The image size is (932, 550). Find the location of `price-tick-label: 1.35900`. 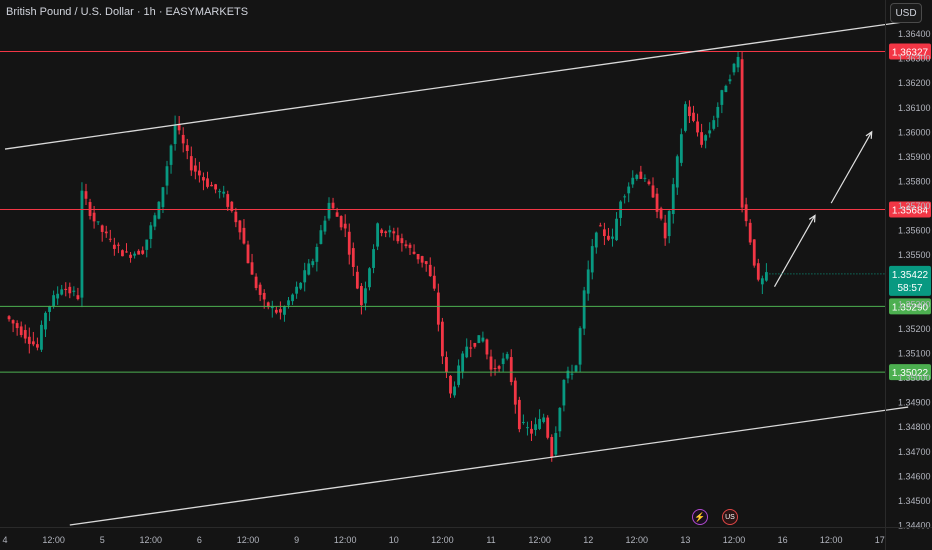

price-tick-label: 1.35900 is located at coordinates (914, 157).